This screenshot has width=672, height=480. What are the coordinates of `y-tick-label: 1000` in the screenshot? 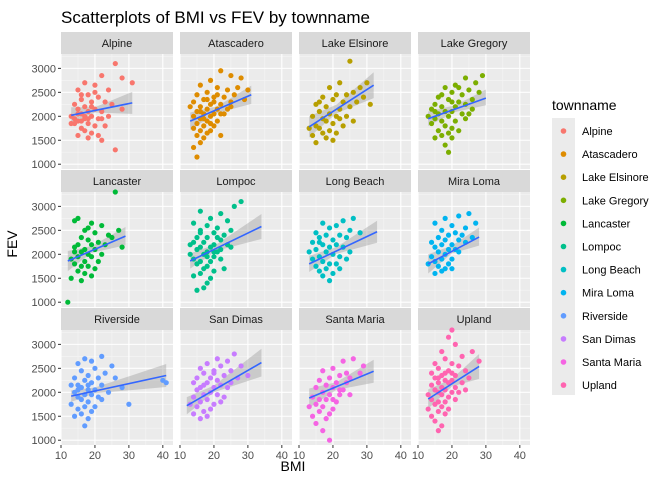 It's located at (44, 303).